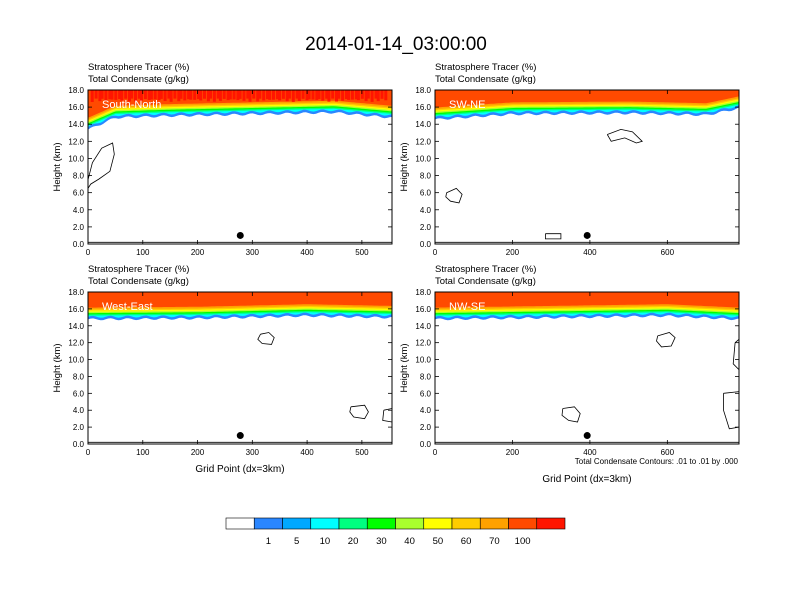 The height and width of the screenshot is (612, 792). I want to click on location-marker, so click(240, 235).